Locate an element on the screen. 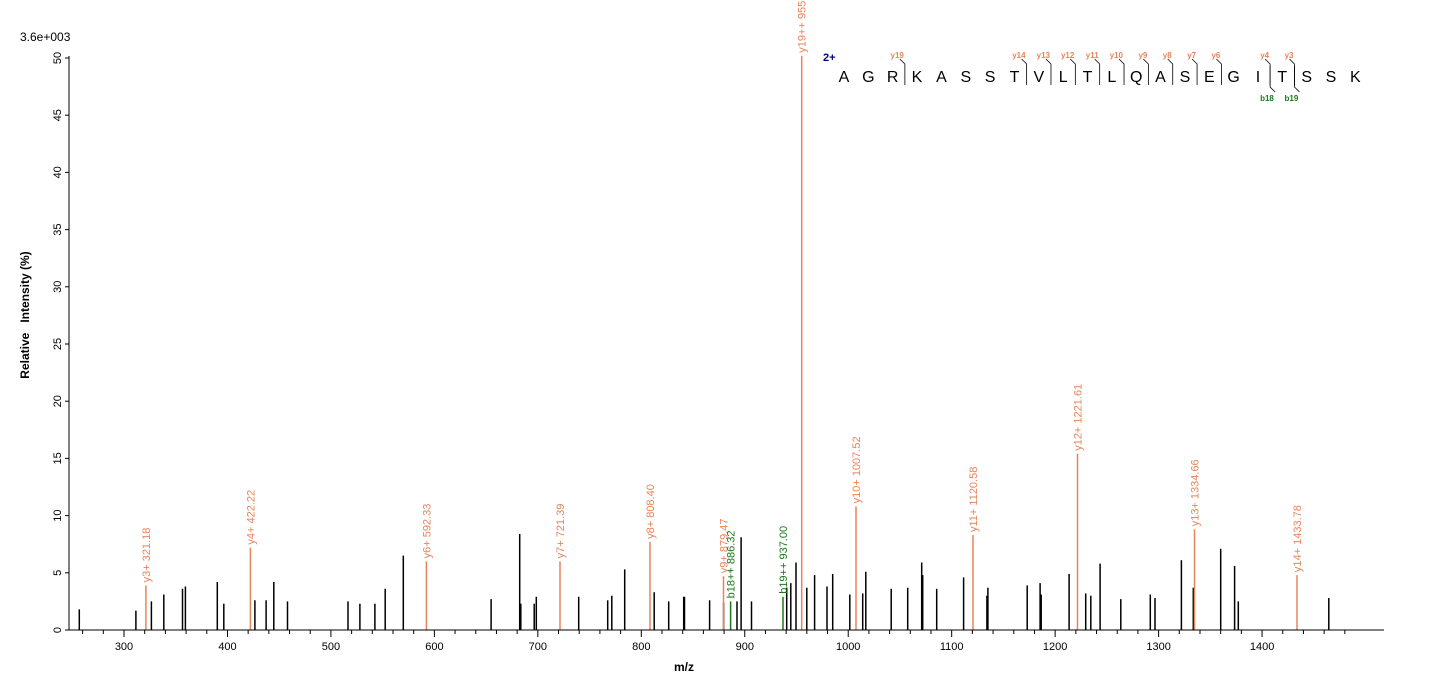  y-tick-label: 45 is located at coordinates (58, 115).